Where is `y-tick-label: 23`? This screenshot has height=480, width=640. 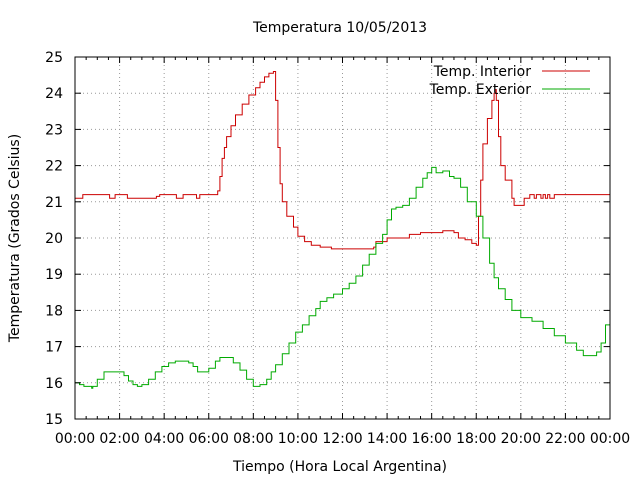 y-tick-label: 23 is located at coordinates (54, 130).